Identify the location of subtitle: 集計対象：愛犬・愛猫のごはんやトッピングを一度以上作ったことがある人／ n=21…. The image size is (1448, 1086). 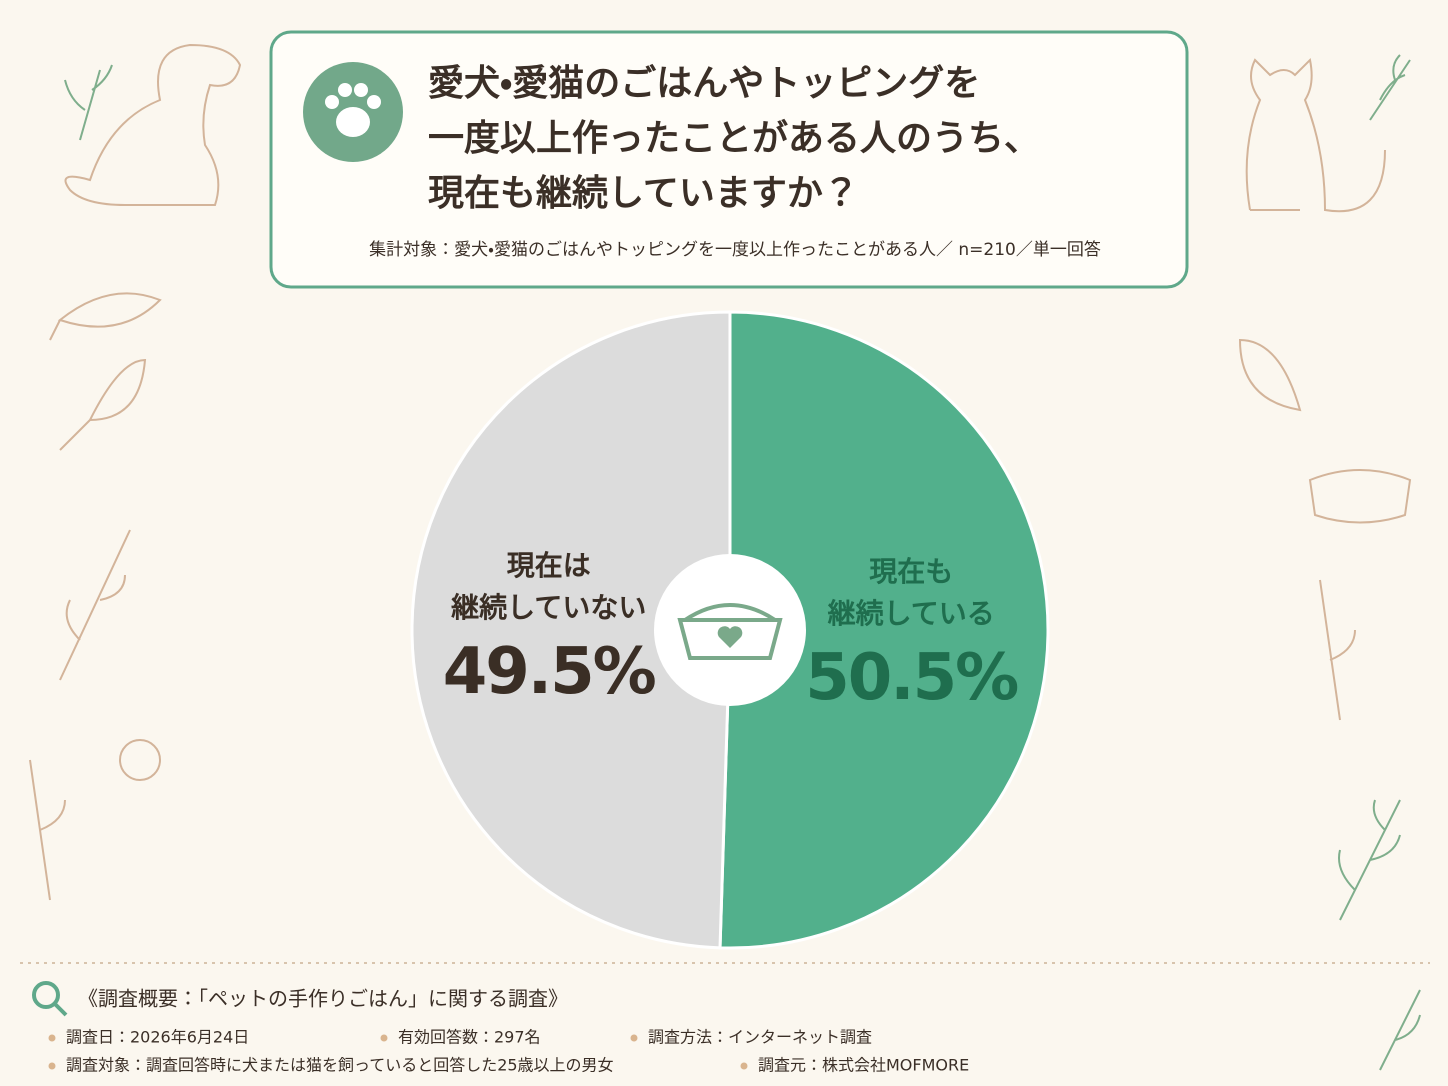
(735, 249).